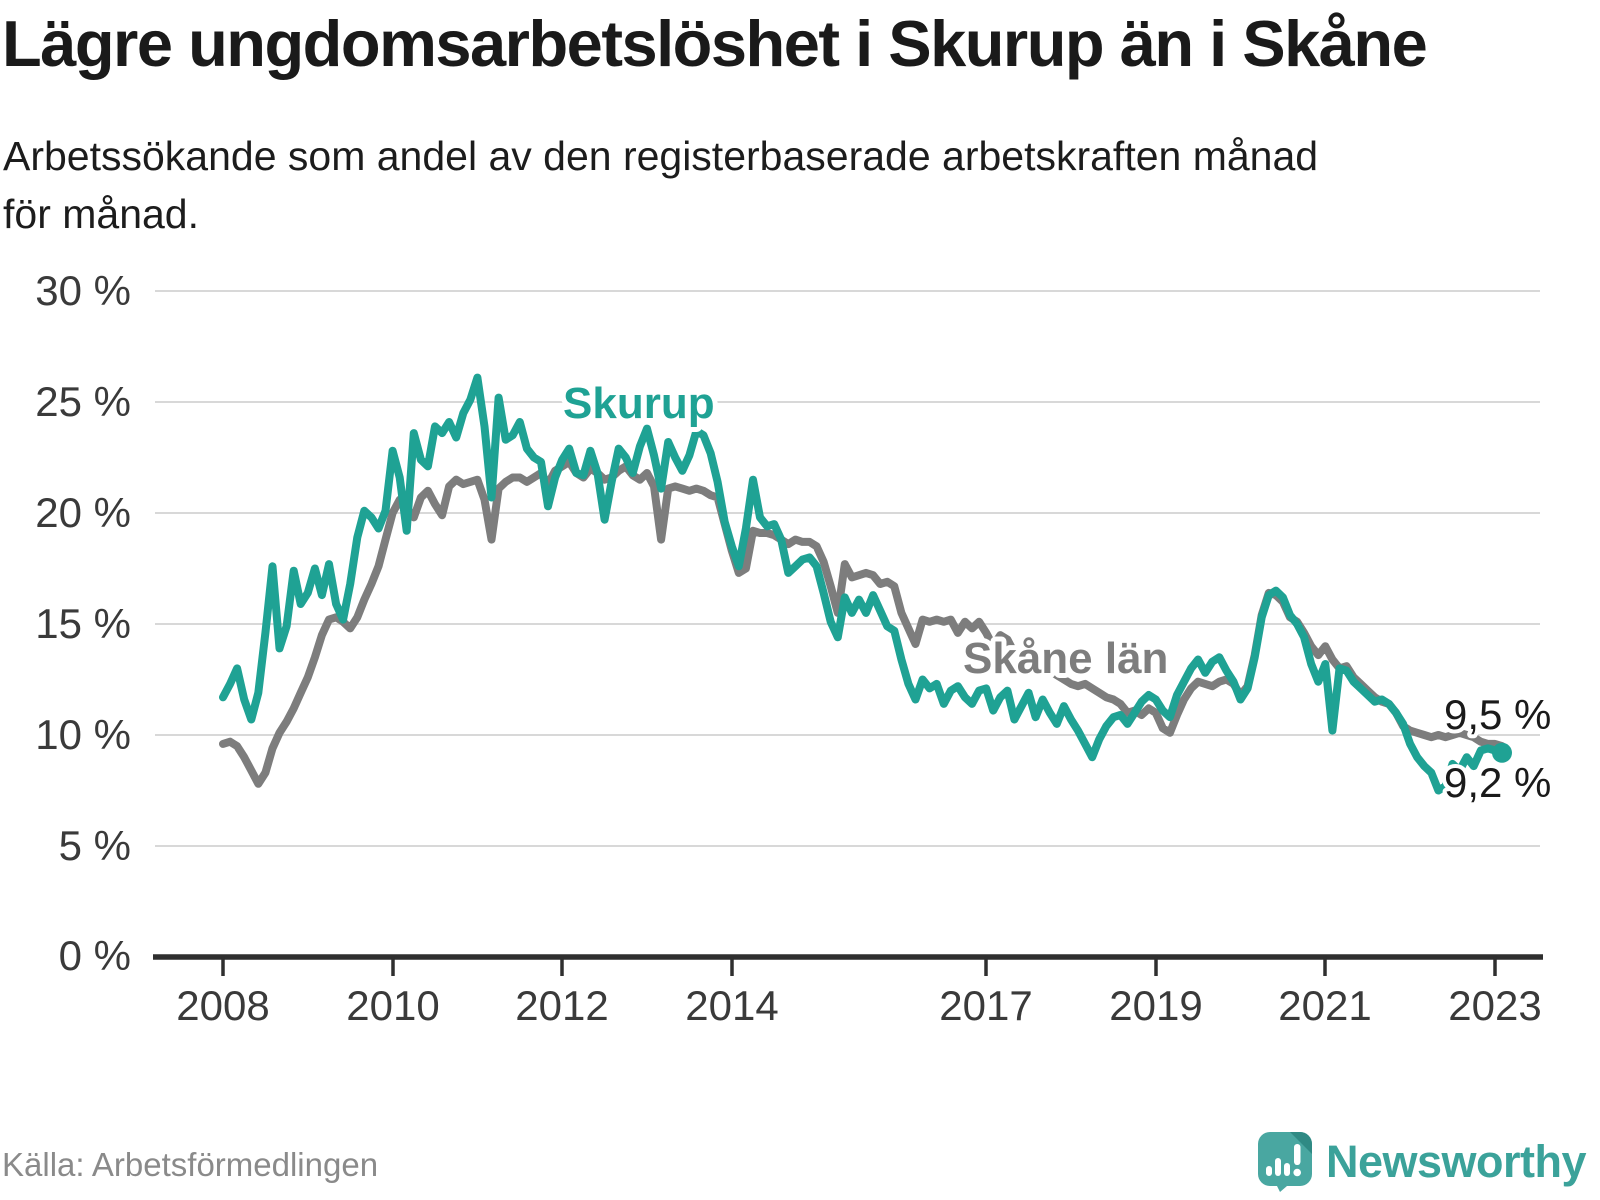  I want to click on y-axis-label-30: 30 %, so click(83, 290).